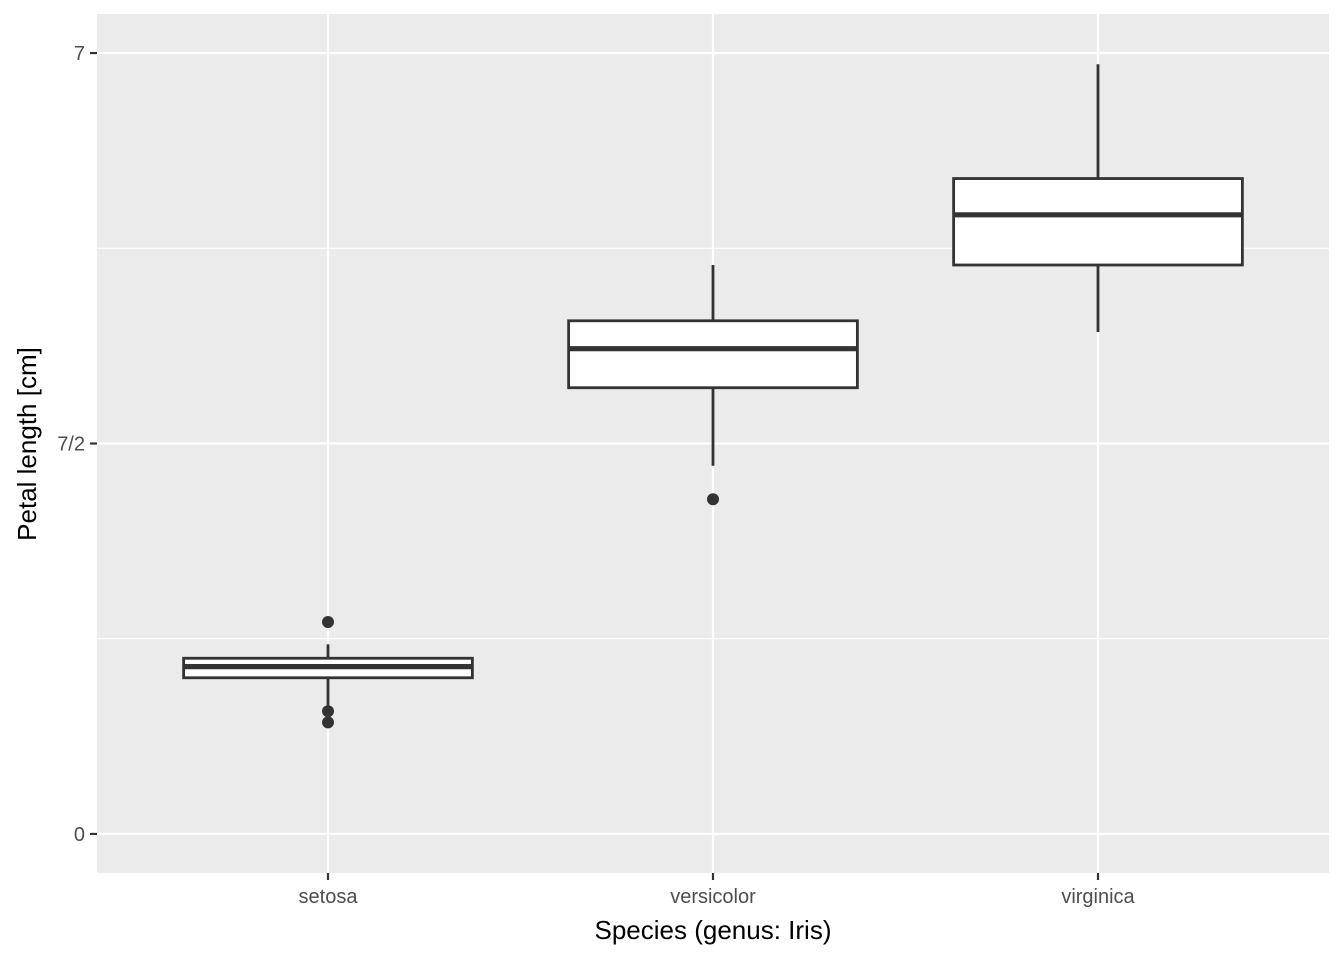 The image size is (1344, 960). Describe the element at coordinates (79, 835) in the screenshot. I see `y-tick-label: 0` at that location.